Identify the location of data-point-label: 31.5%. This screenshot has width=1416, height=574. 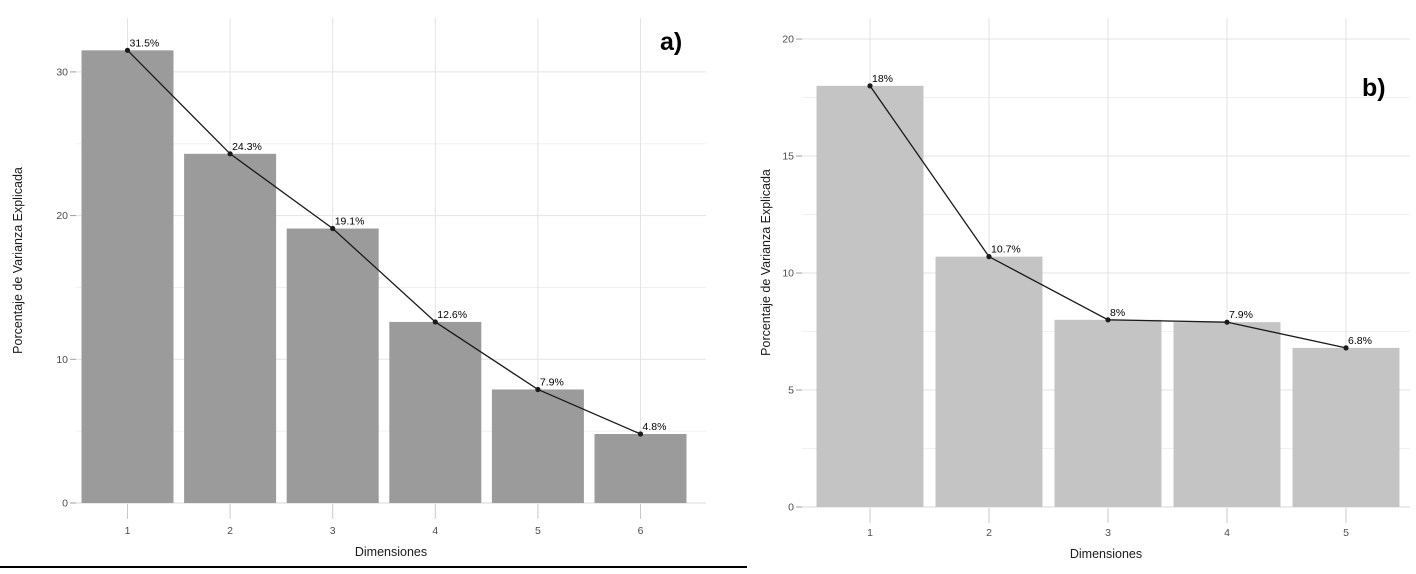
(145, 43).